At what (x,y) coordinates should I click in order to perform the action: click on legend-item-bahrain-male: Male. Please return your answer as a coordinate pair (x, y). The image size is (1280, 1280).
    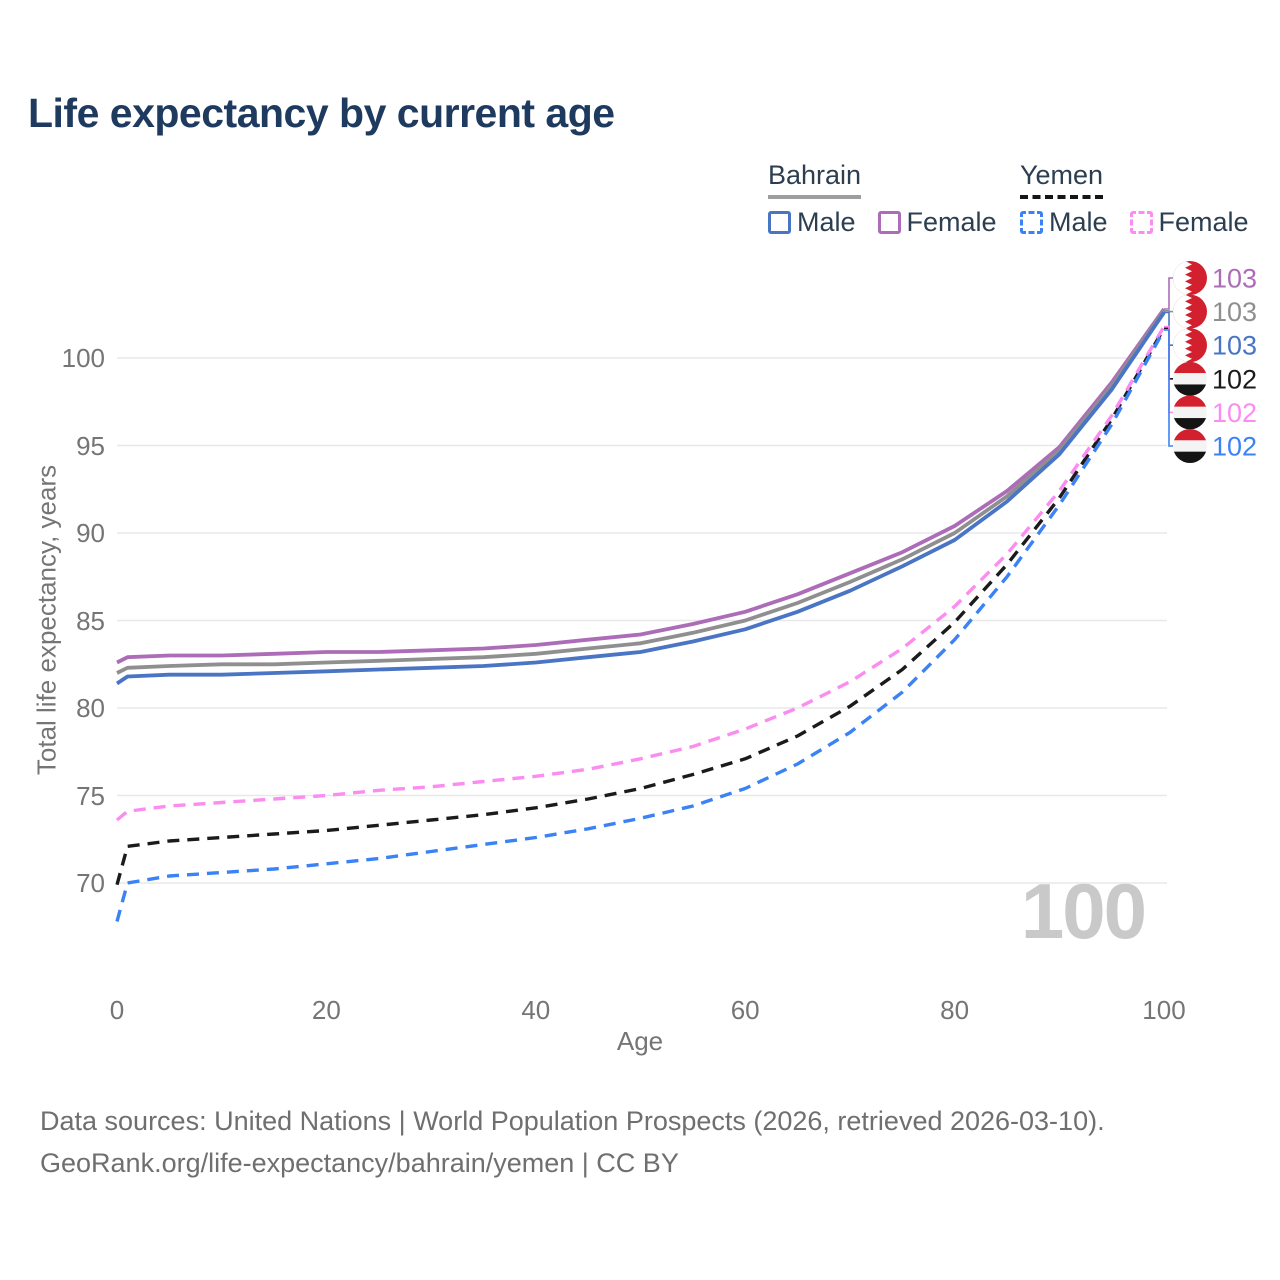
    Looking at the image, I should click on (812, 222).